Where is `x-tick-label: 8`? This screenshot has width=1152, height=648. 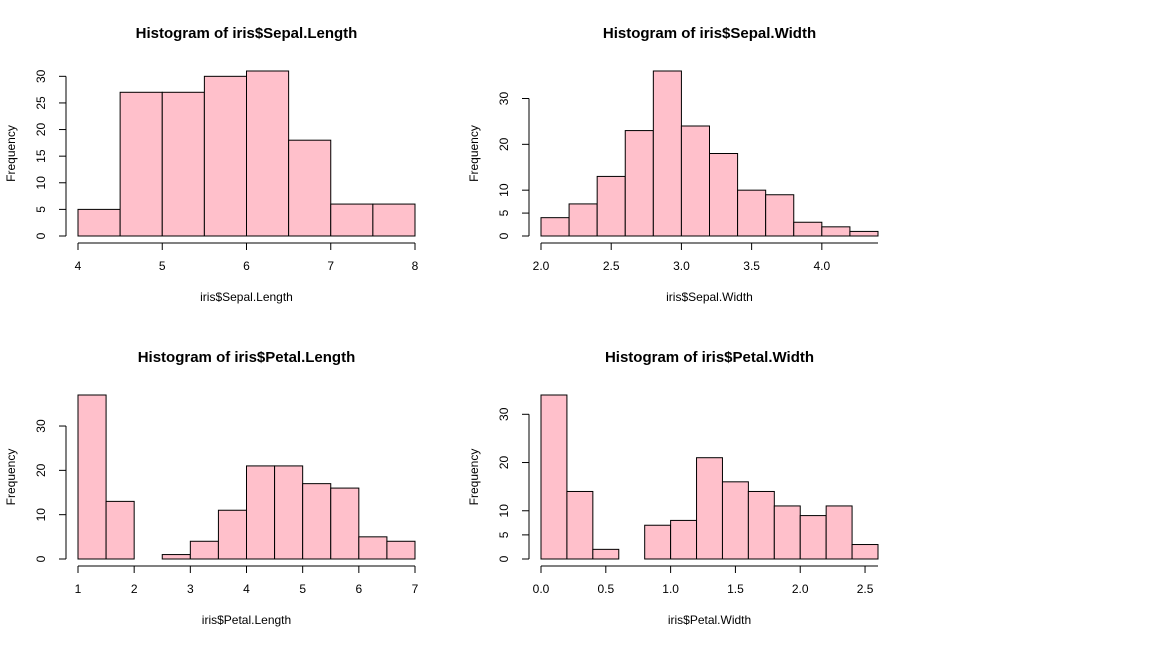
x-tick-label: 8 is located at coordinates (415, 266).